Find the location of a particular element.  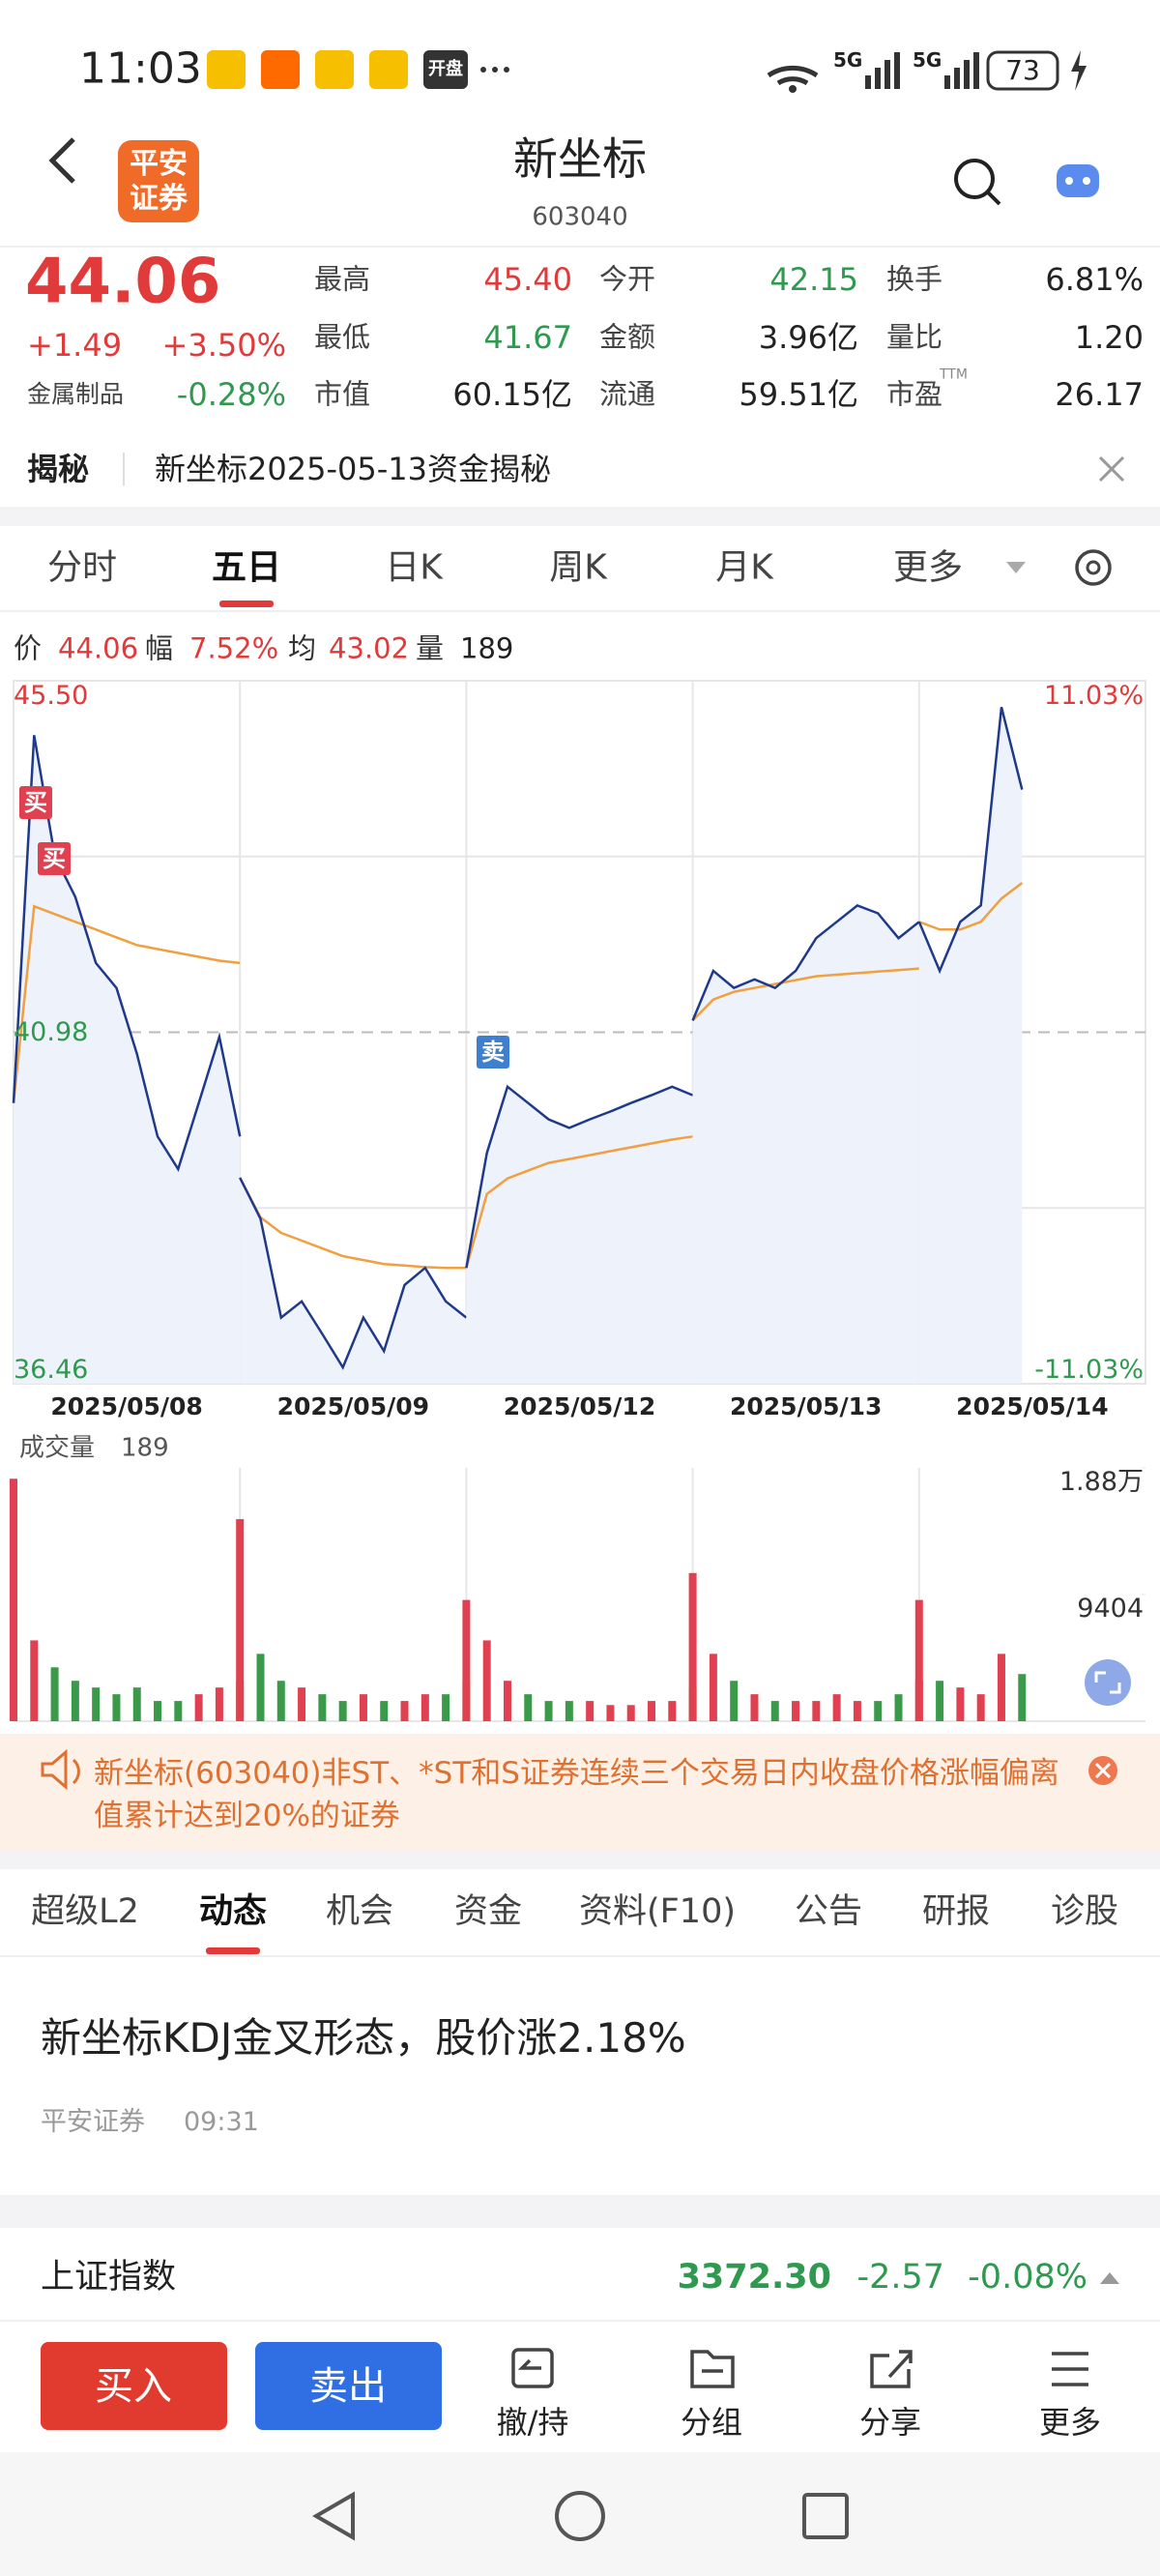

nav-home is located at coordinates (580, 2516).